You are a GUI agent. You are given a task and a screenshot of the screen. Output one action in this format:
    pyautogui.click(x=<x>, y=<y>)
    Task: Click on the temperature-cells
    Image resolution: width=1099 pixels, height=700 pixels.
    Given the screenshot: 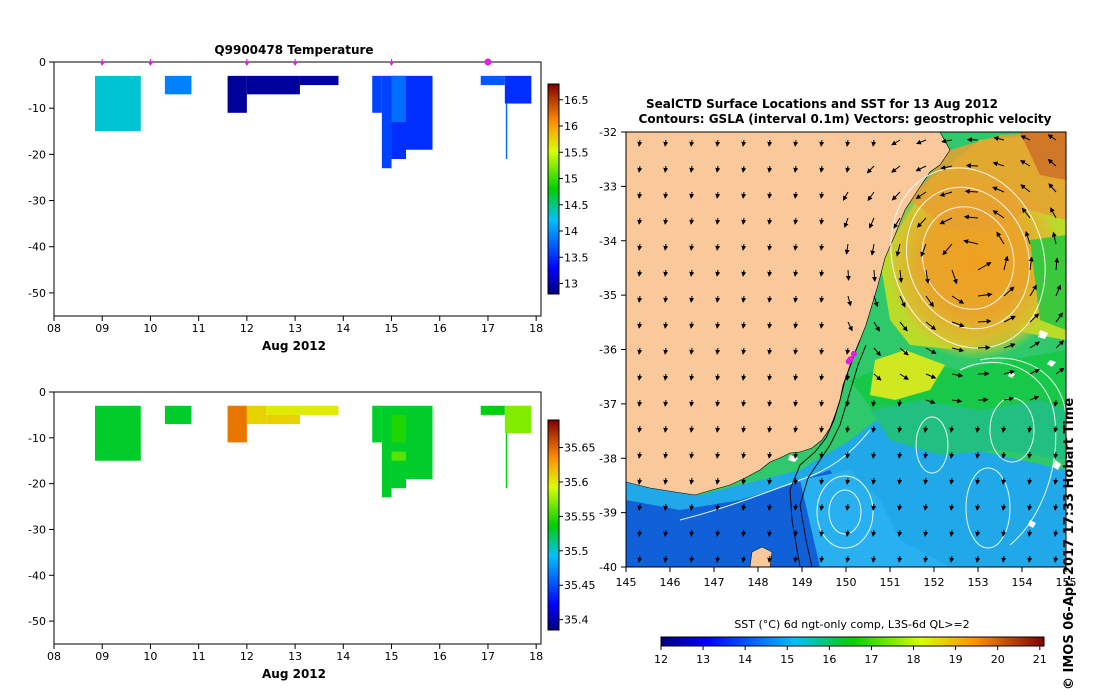 What is the action you would take?
    pyautogui.click(x=313, y=122)
    